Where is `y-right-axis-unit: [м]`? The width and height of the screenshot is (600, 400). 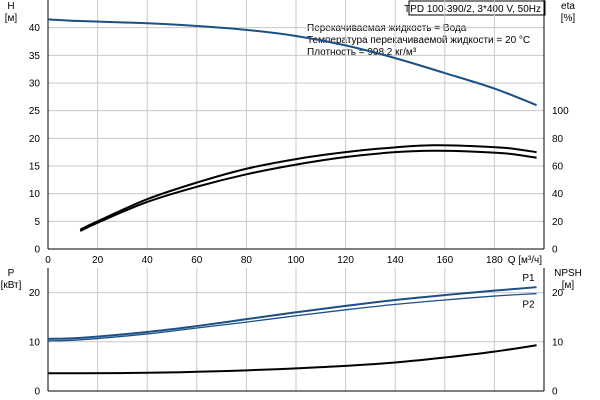 y-right-axis-unit: [м] is located at coordinates (568, 285).